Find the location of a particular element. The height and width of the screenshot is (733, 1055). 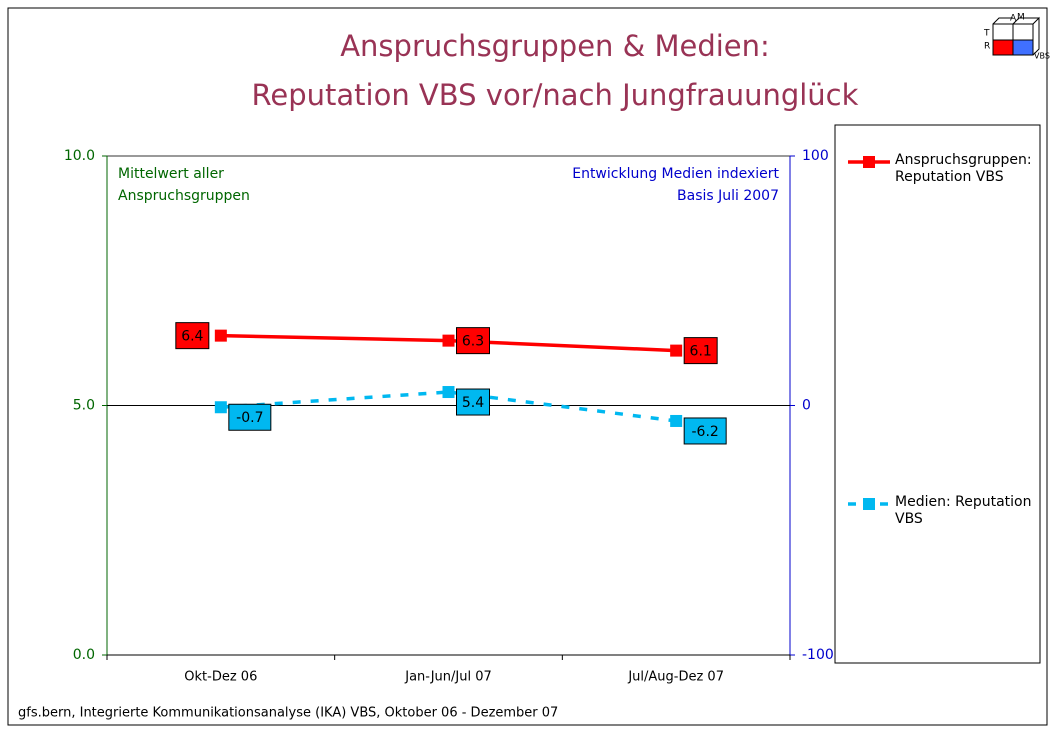

logo: A M T R VBS is located at coordinates (1016, 37).